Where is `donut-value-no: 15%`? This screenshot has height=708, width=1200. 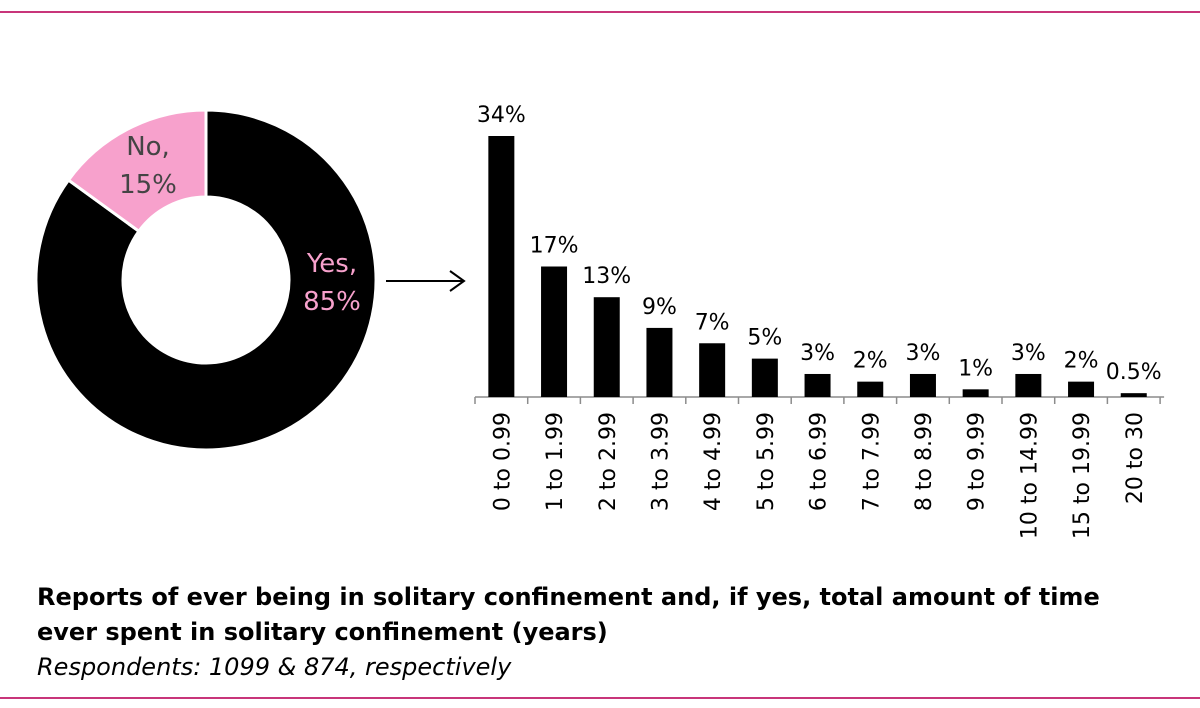
donut-value-no: 15% is located at coordinates (148, 185).